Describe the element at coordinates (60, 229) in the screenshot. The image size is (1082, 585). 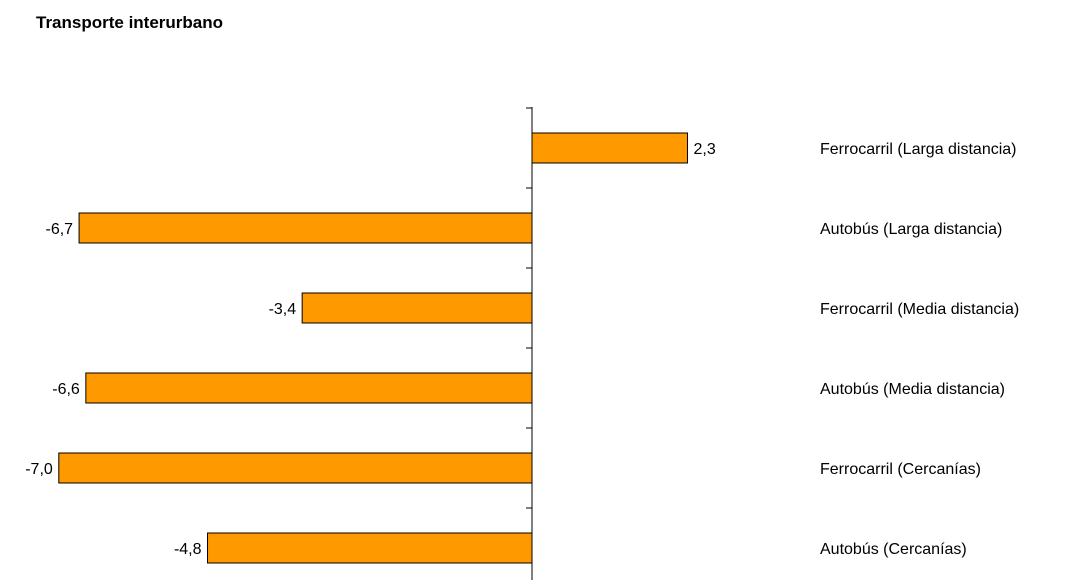
I see `bar-value-label: -6,7` at that location.